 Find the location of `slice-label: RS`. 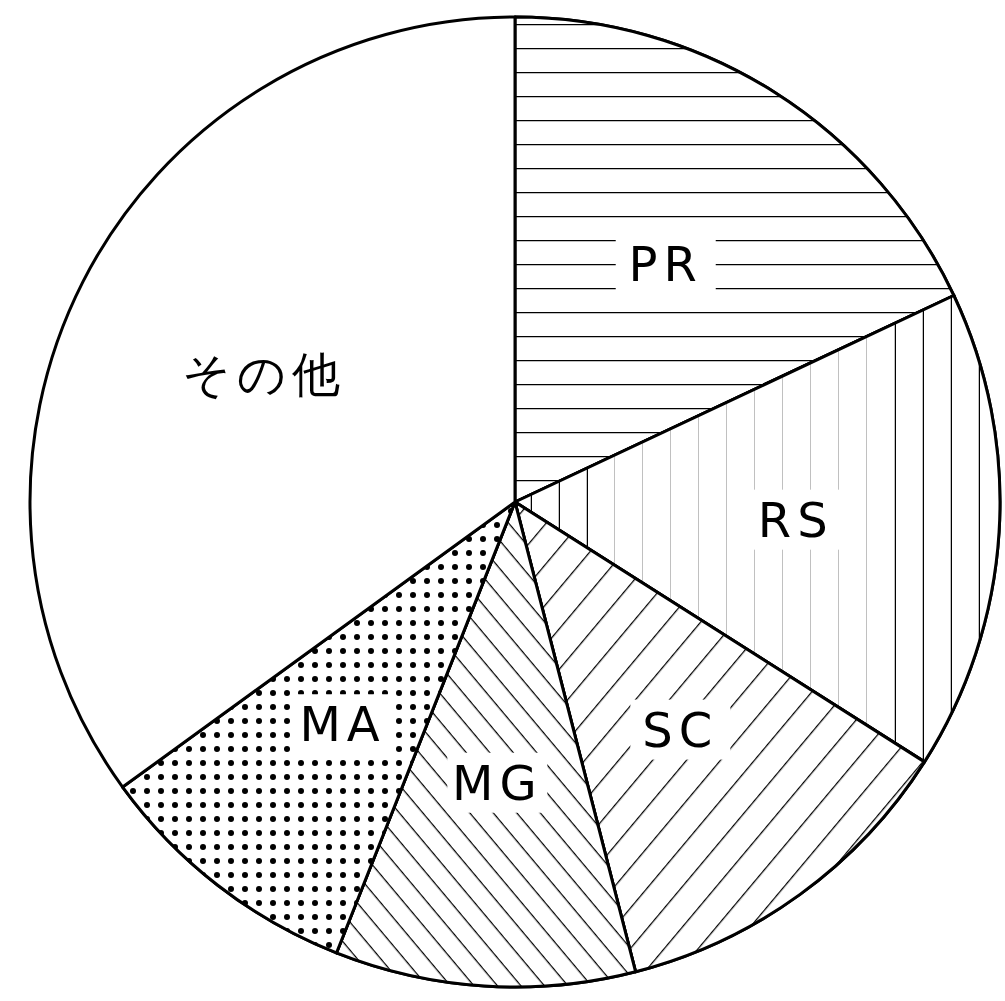

slice-label: RS is located at coordinates (795, 519).